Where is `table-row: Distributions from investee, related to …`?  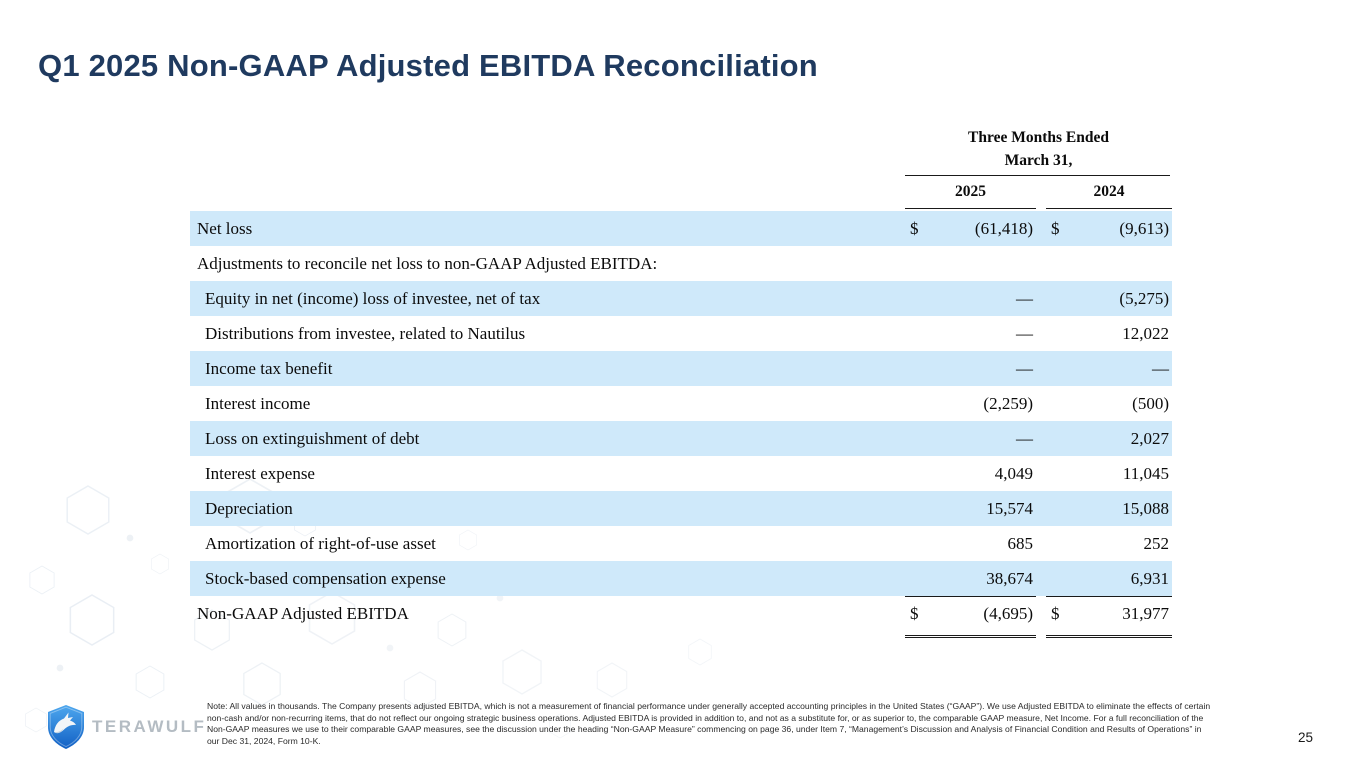 table-row: Distributions from investee, related to … is located at coordinates (681, 333).